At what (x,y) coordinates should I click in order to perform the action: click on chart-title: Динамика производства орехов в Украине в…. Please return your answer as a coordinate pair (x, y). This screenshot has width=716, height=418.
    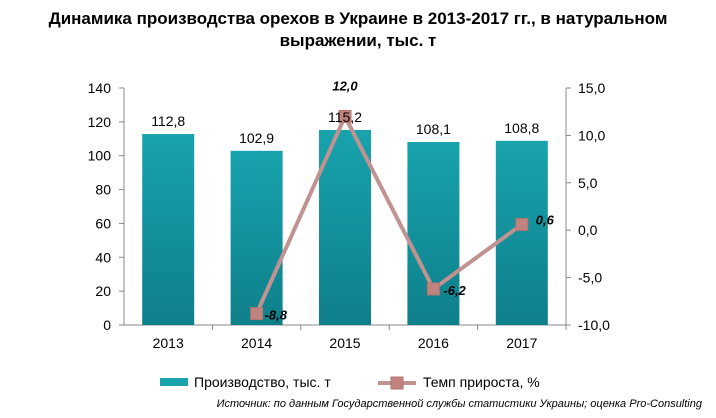
    Looking at the image, I should click on (358, 30).